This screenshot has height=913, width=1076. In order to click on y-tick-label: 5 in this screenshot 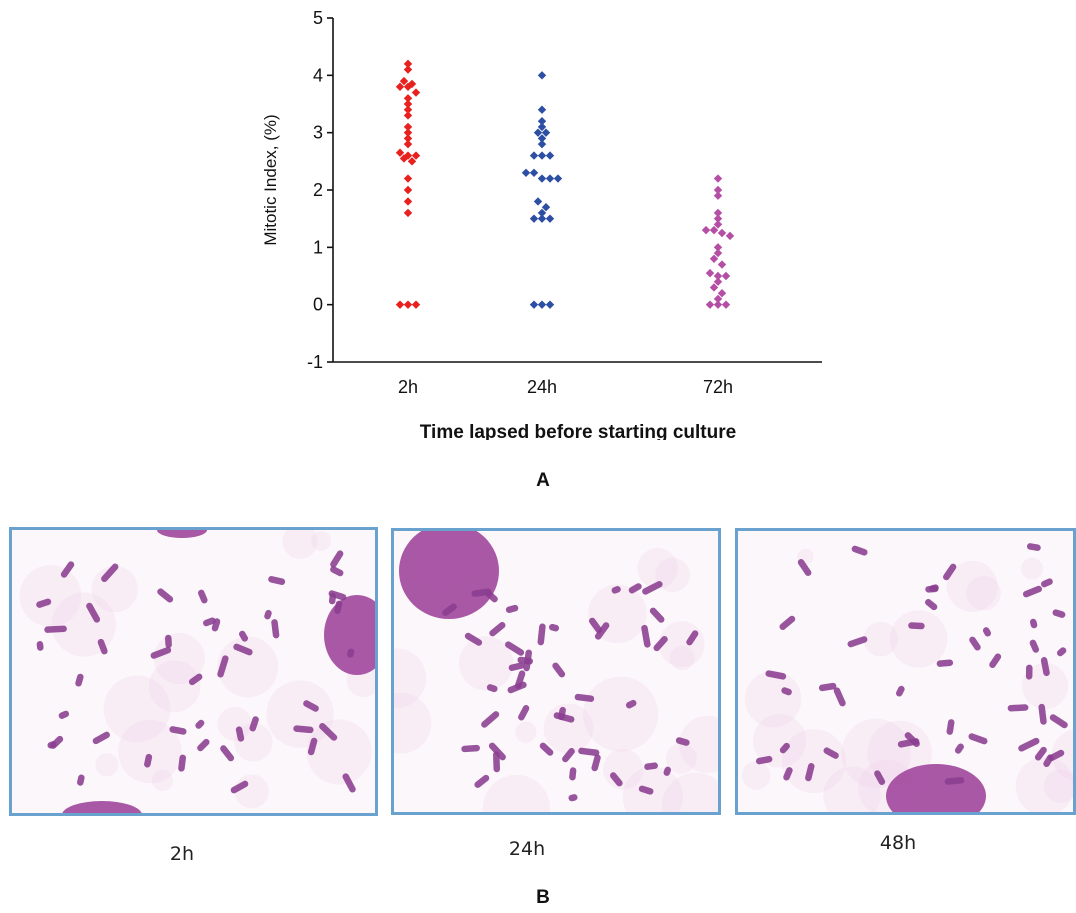, I will do `click(318, 18)`.